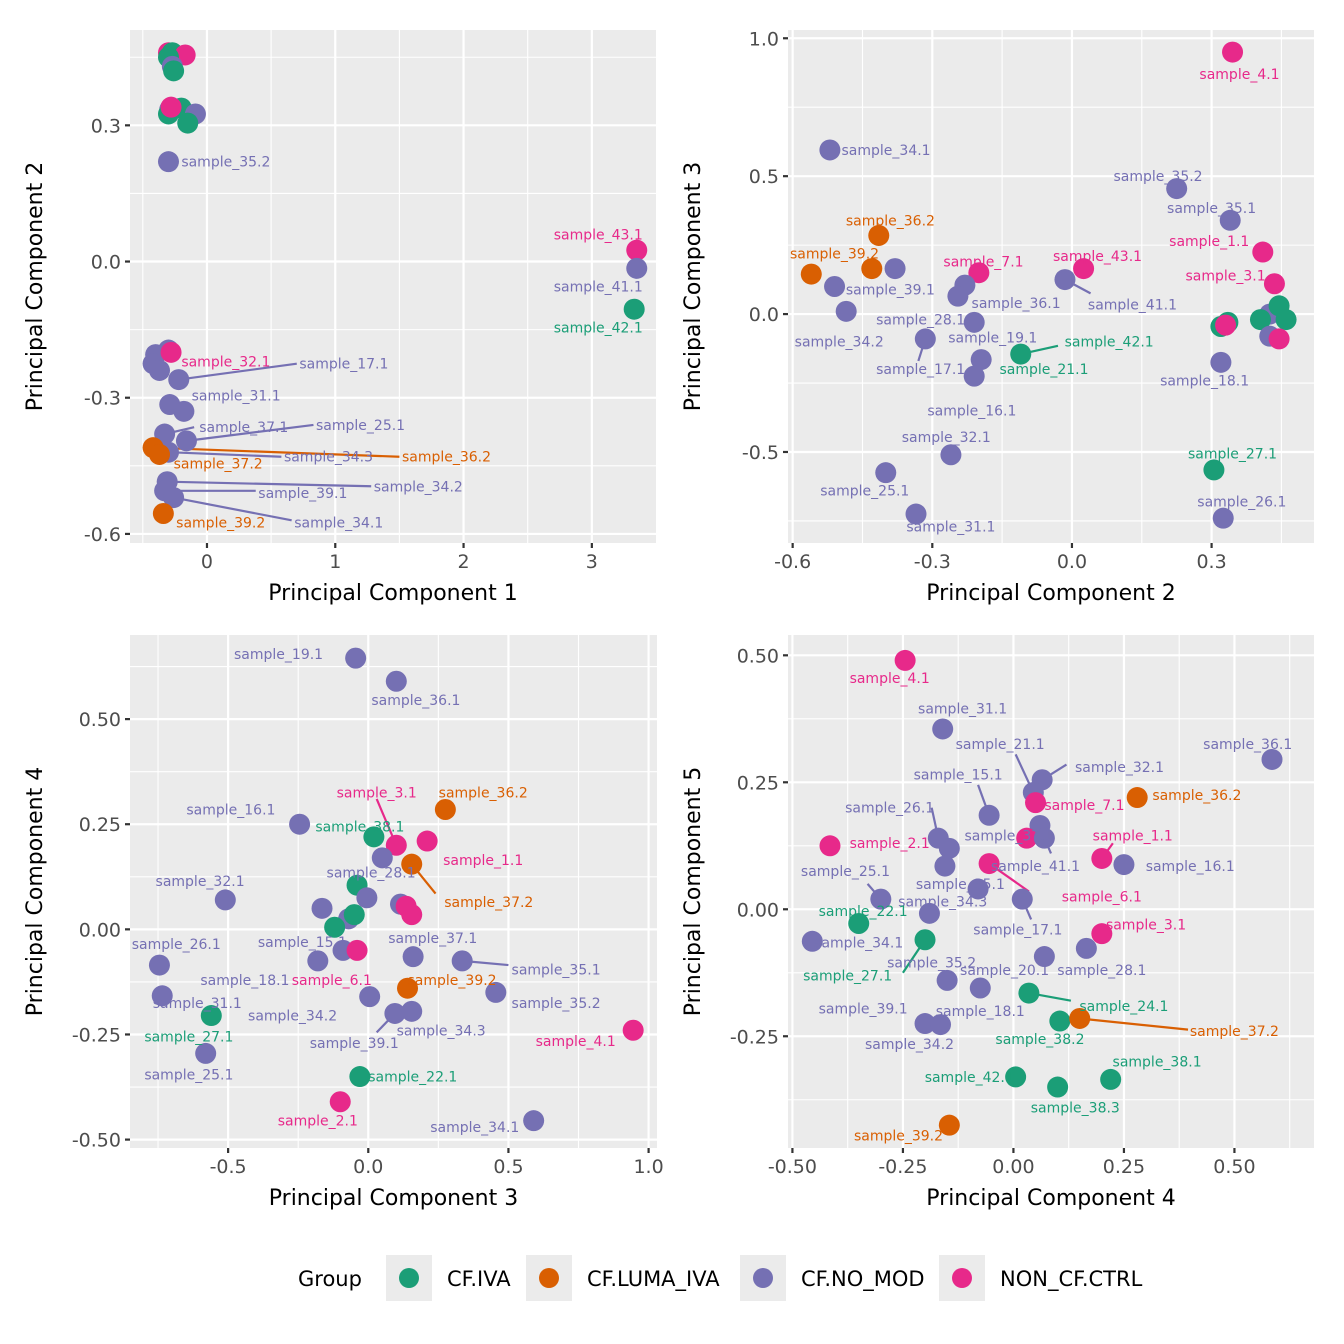 This screenshot has height=1344, width=1344. Describe the element at coordinates (302, 943) in the screenshot. I see `point-label: sample_15.1` at that location.